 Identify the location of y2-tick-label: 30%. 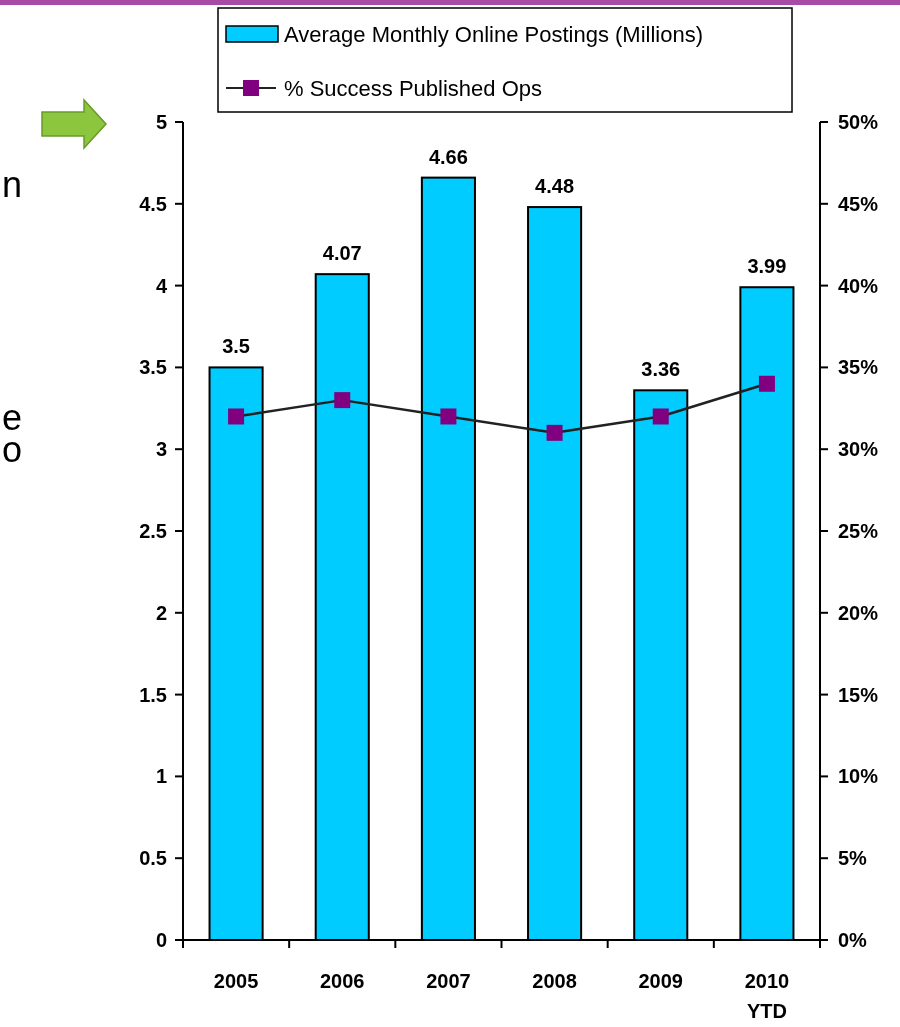
(858, 449).